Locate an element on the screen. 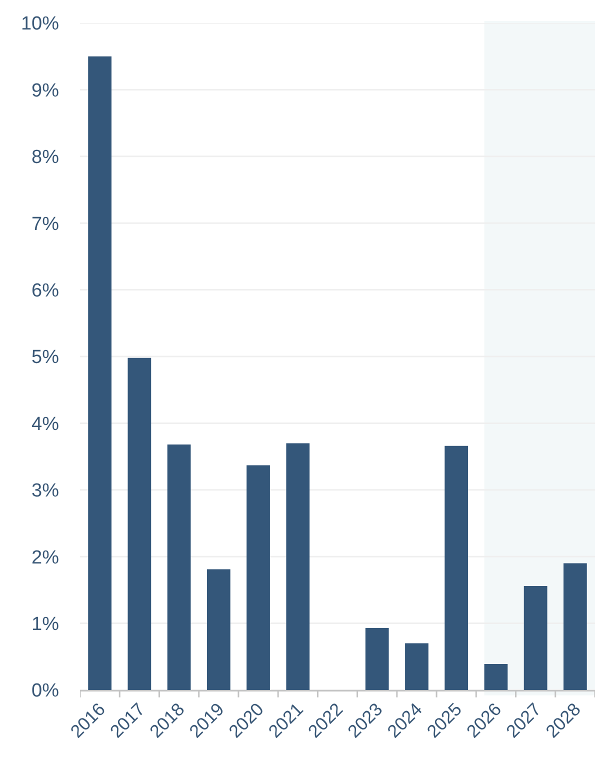  y-tick-label: 8% is located at coordinates (46, 157).